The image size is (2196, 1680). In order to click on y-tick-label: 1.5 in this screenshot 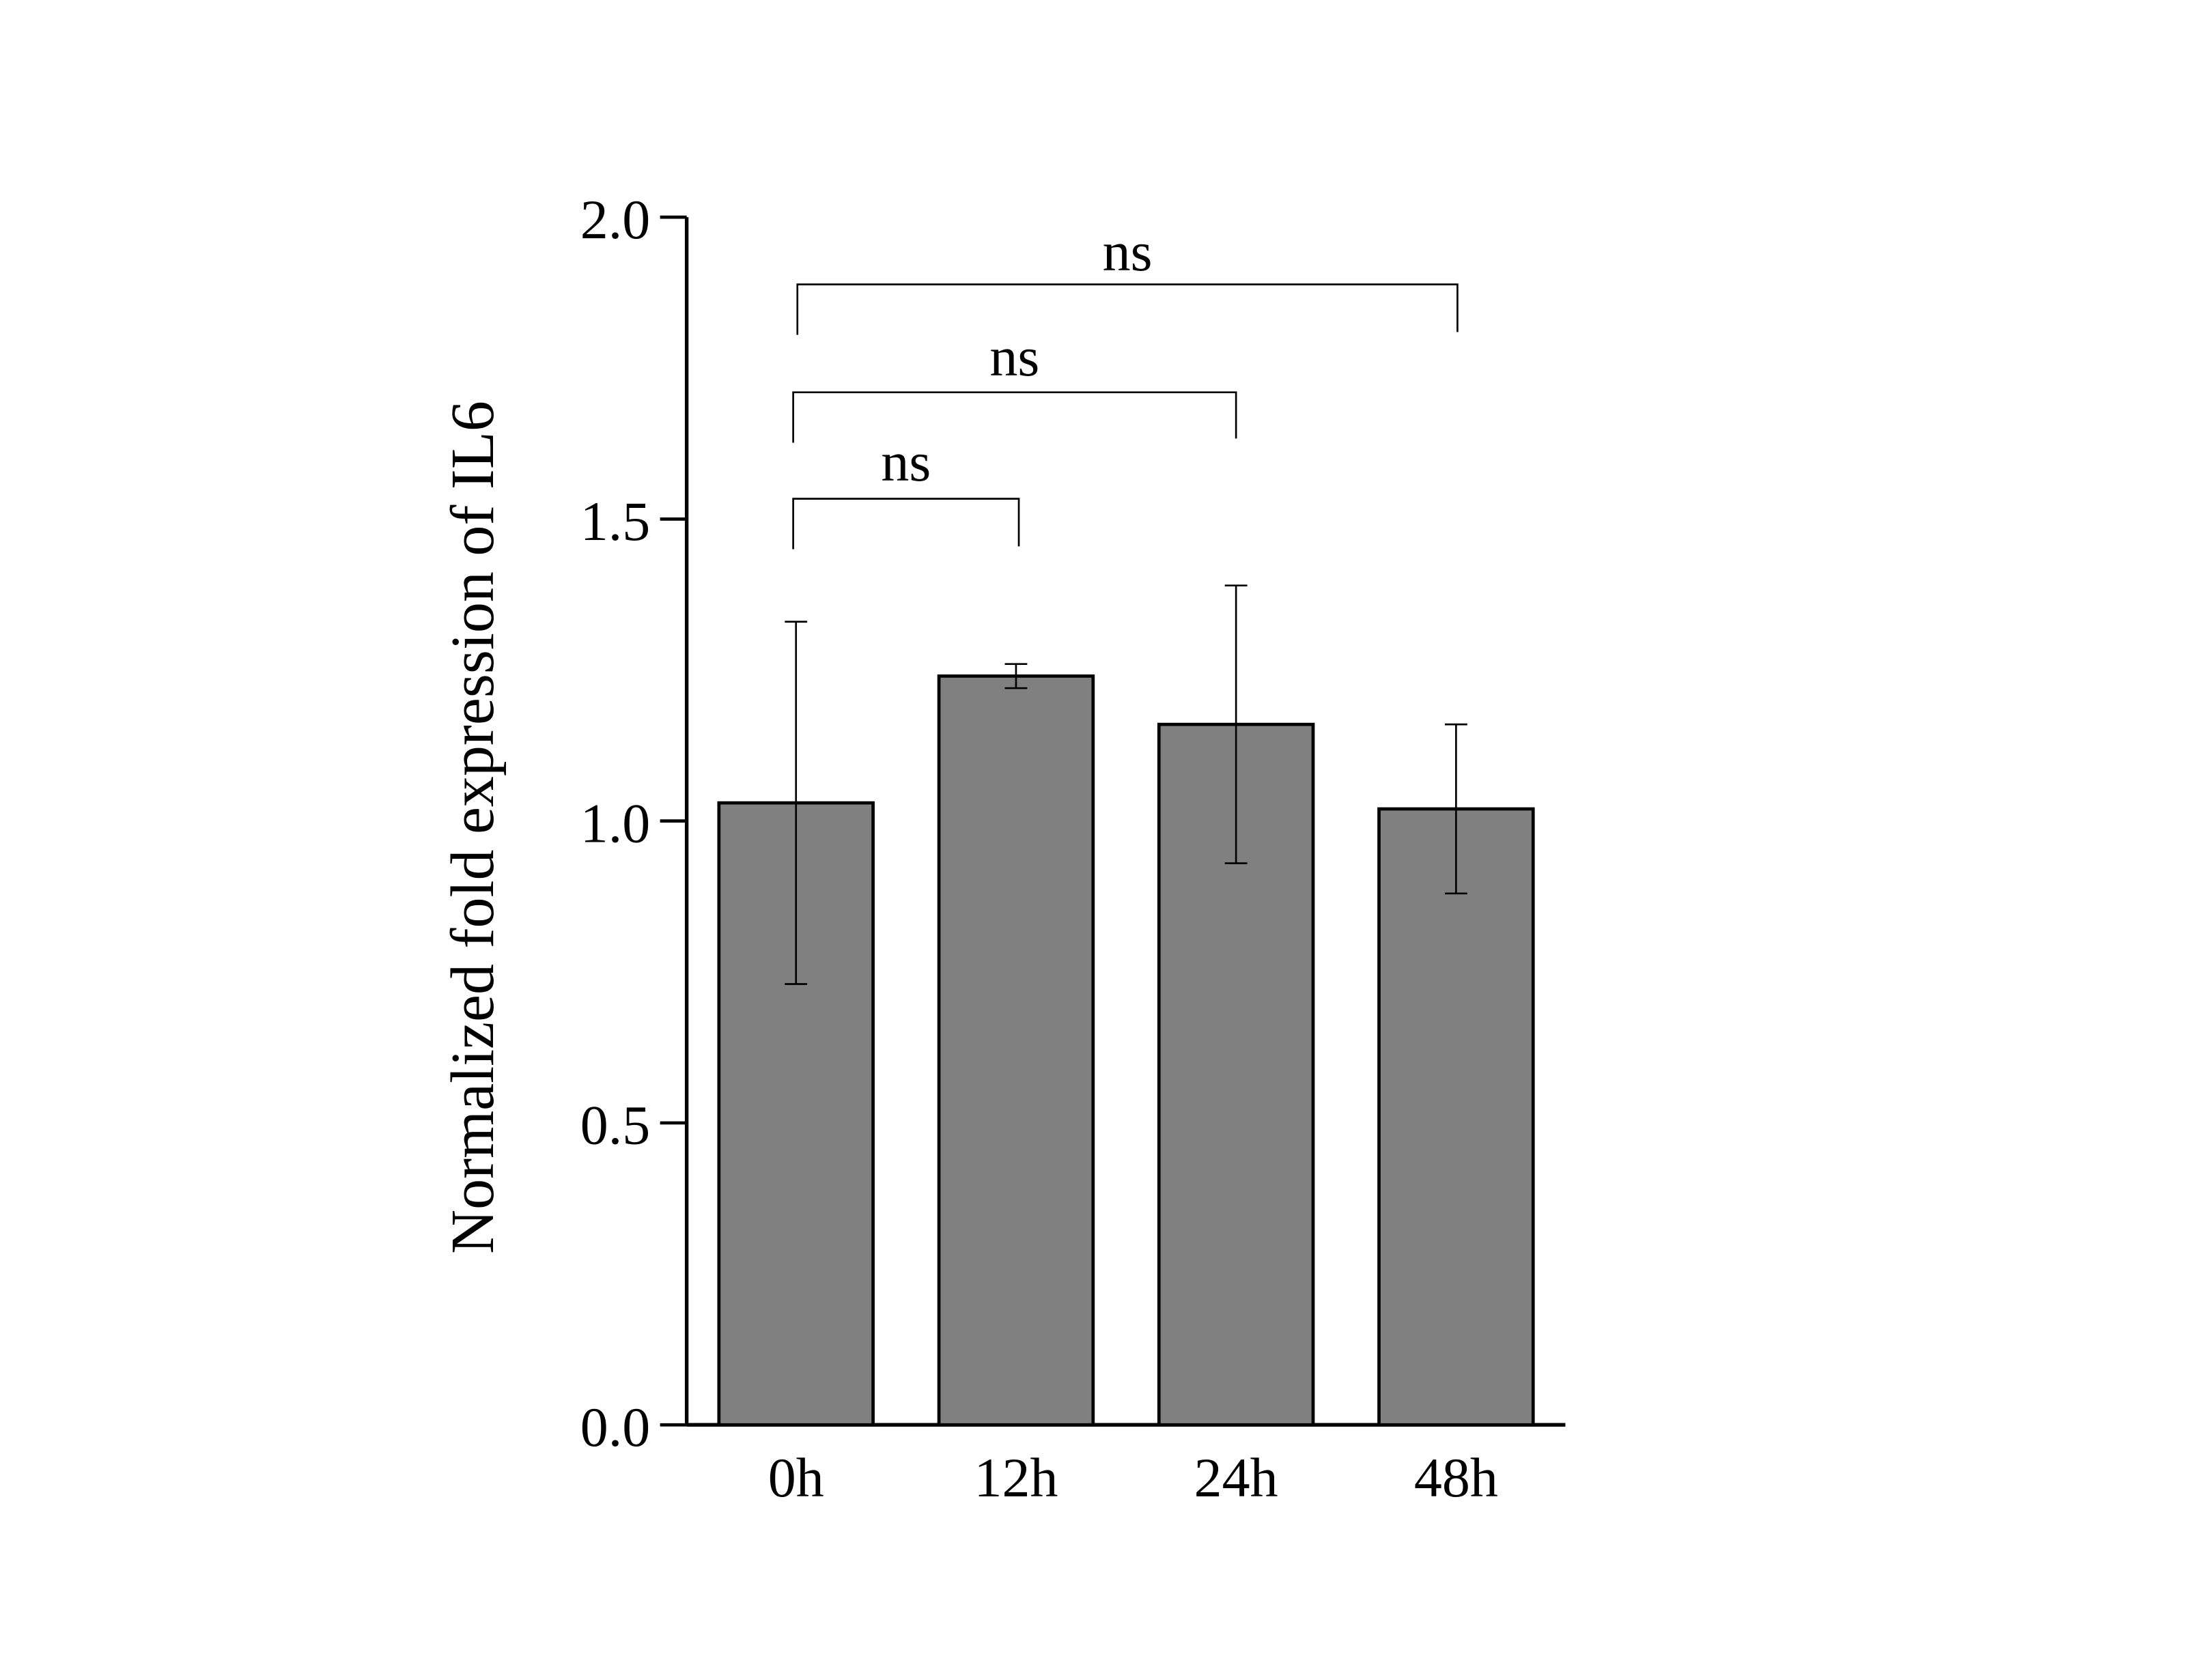, I will do `click(616, 521)`.